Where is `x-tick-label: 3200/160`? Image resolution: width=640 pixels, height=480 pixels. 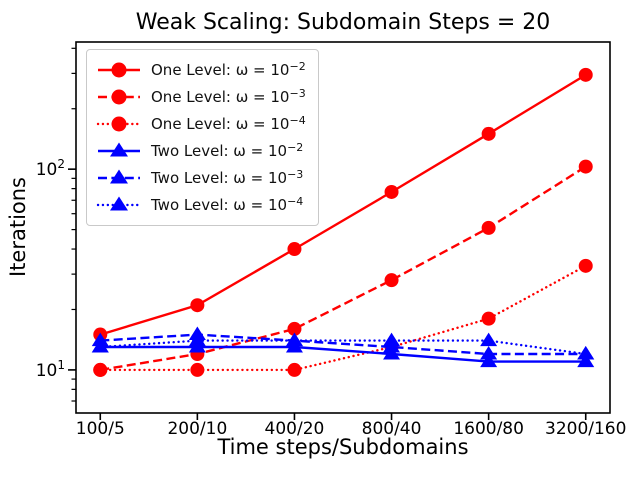 x-tick-label: 3200/160 is located at coordinates (585, 429).